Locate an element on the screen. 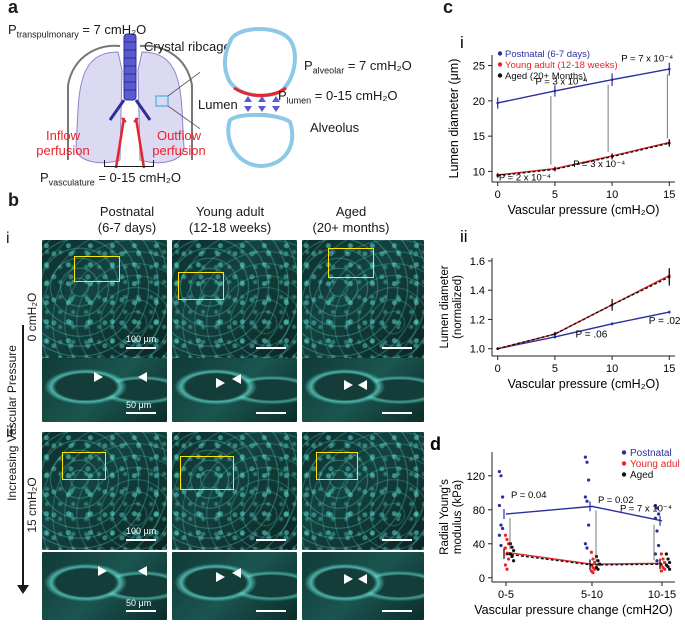 The width and height of the screenshot is (685, 628). y-tick-label: 120 is located at coordinates (476, 477).